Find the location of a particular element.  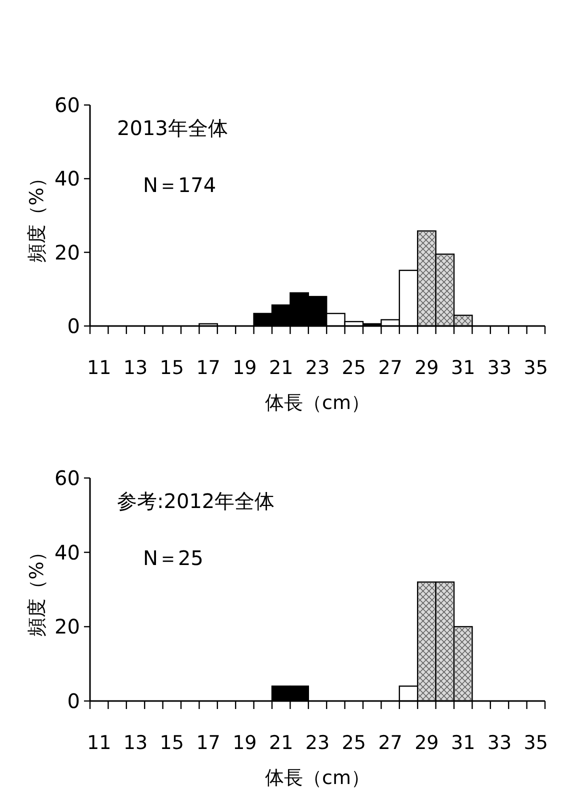

annotation: N＝174 is located at coordinates (179, 185).